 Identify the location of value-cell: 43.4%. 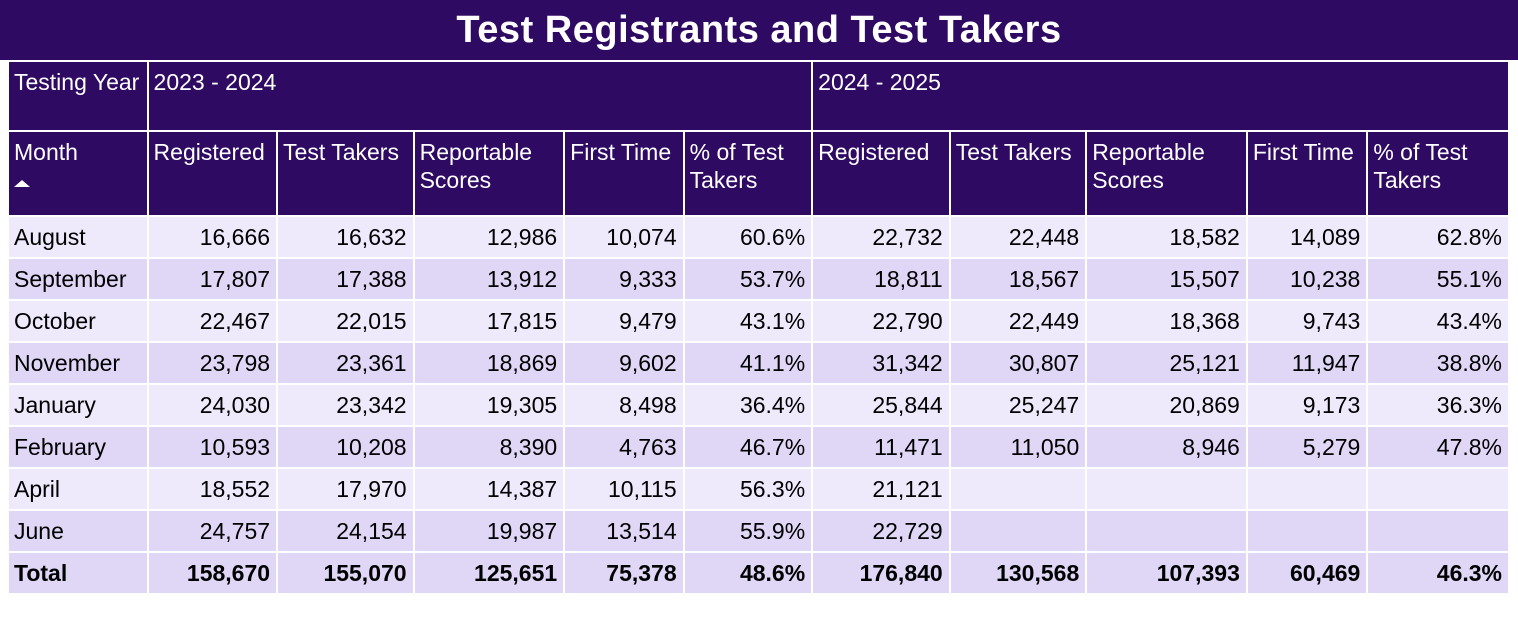
(1438, 321).